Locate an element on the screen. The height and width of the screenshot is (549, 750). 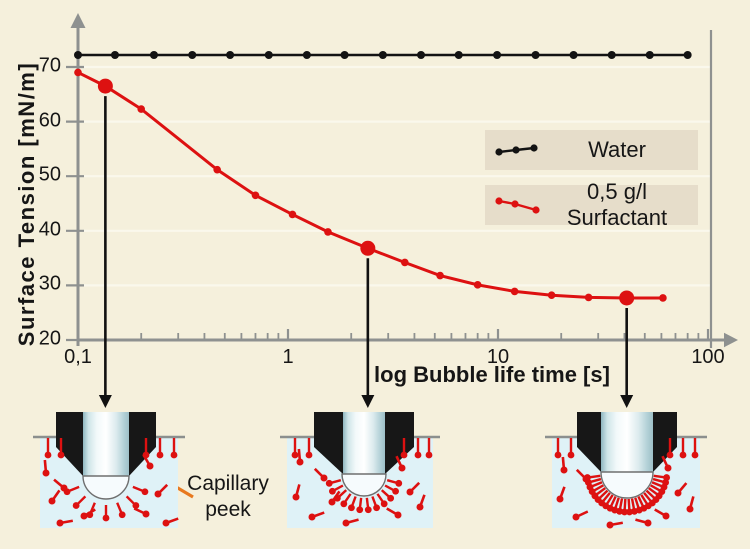
y-tick-label-50: 50 is located at coordinates (49, 174).